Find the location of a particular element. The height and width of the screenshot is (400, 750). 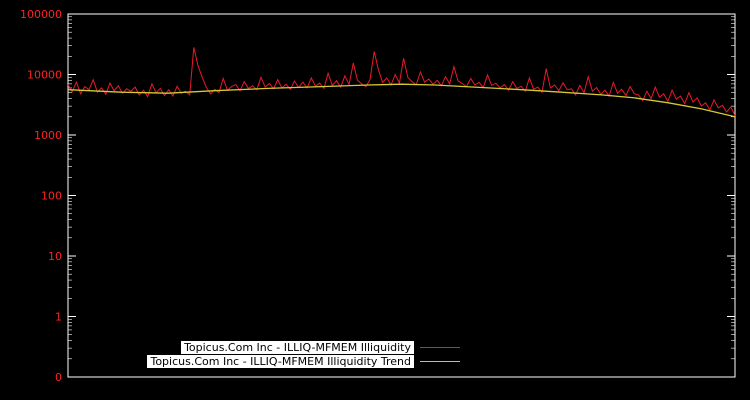

illiquidity-trend-line is located at coordinates (401, 100).